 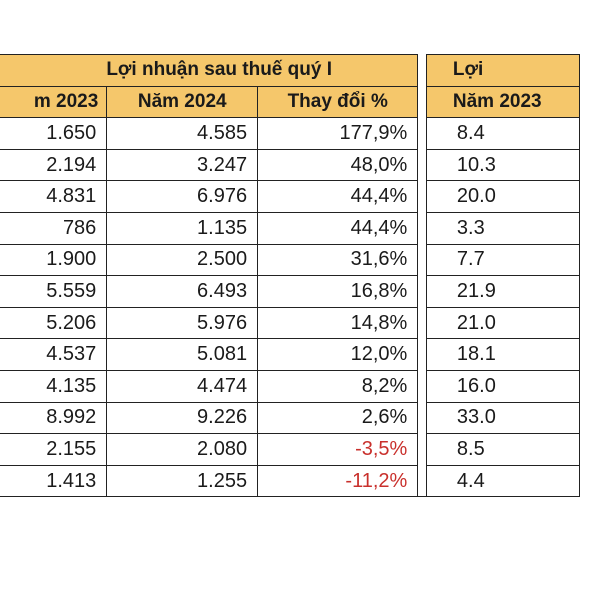 I want to click on cell-2023: 5.559, so click(x=54, y=291).